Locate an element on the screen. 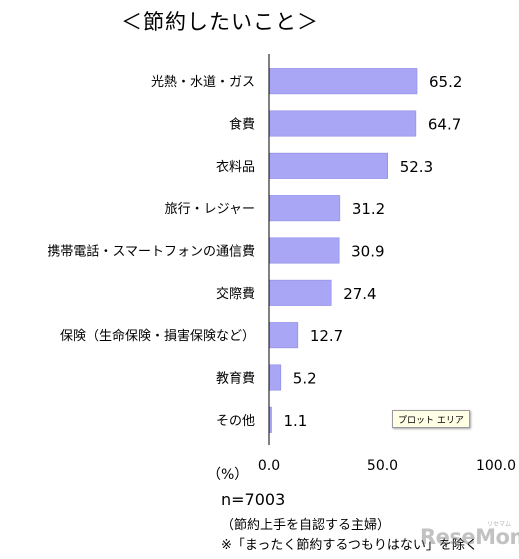 This screenshot has height=559, width=519. value-label: 52.3 is located at coordinates (416, 167).